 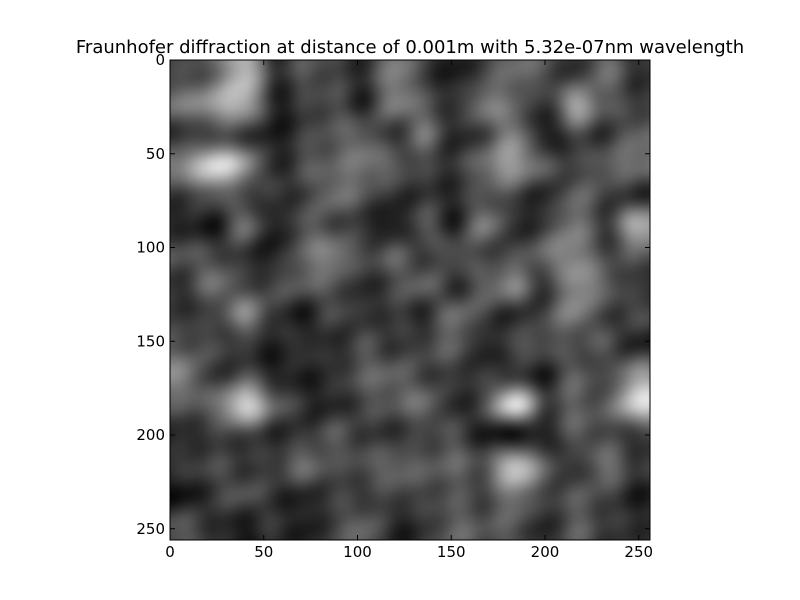 I want to click on y-tick-label: 50, so click(x=155, y=154).